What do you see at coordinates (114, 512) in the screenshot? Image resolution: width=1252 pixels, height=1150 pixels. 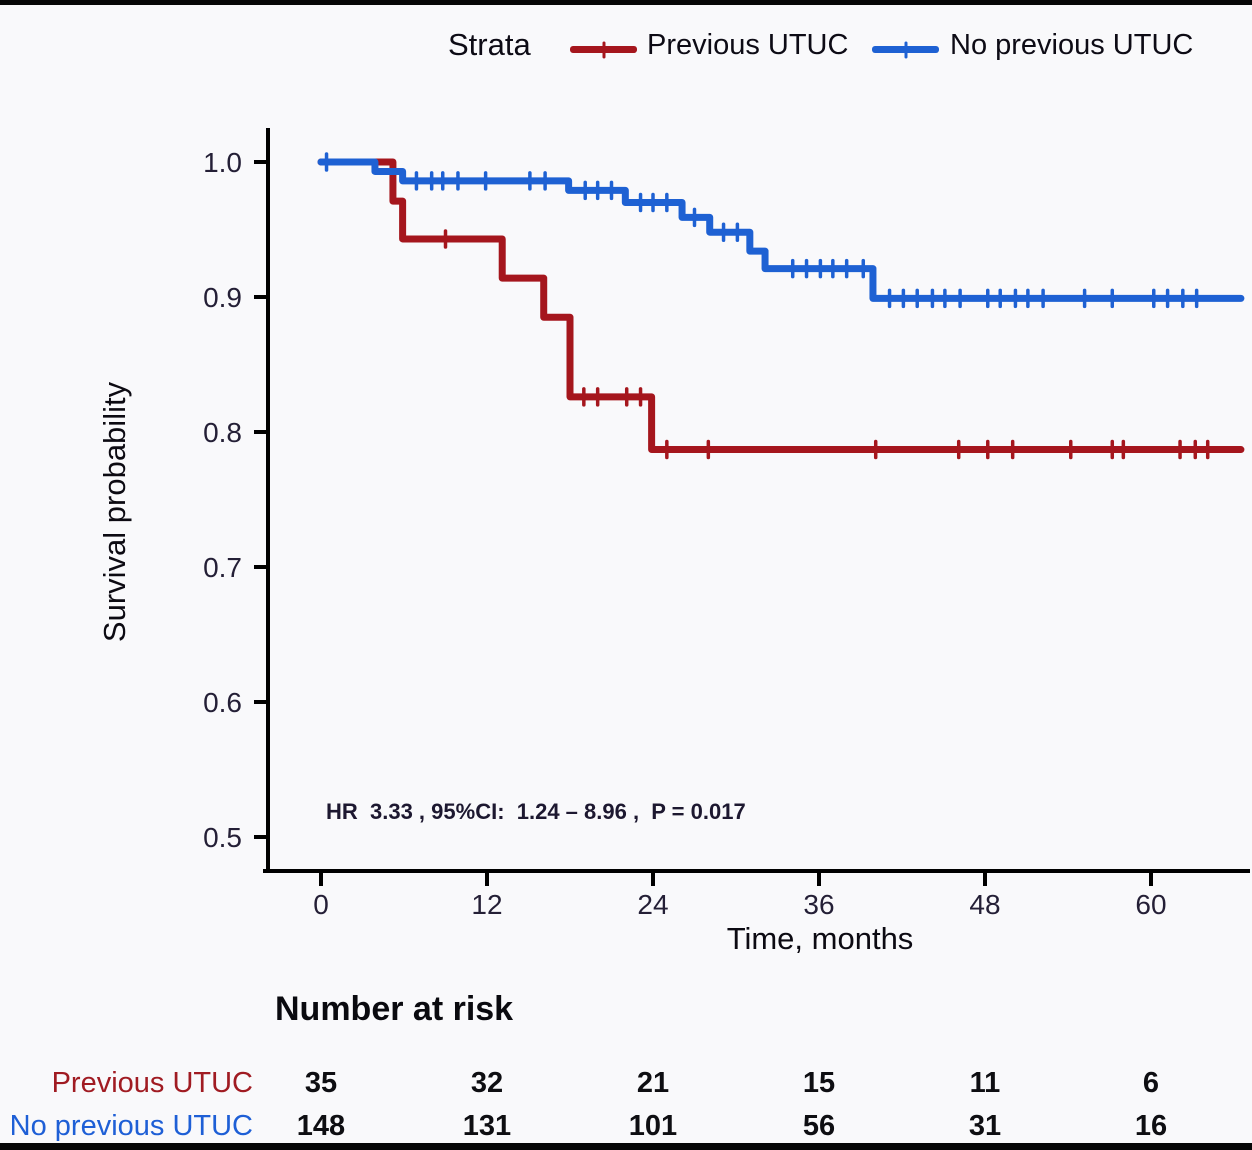 I see `y-axis-title: Survival probability` at bounding box center [114, 512].